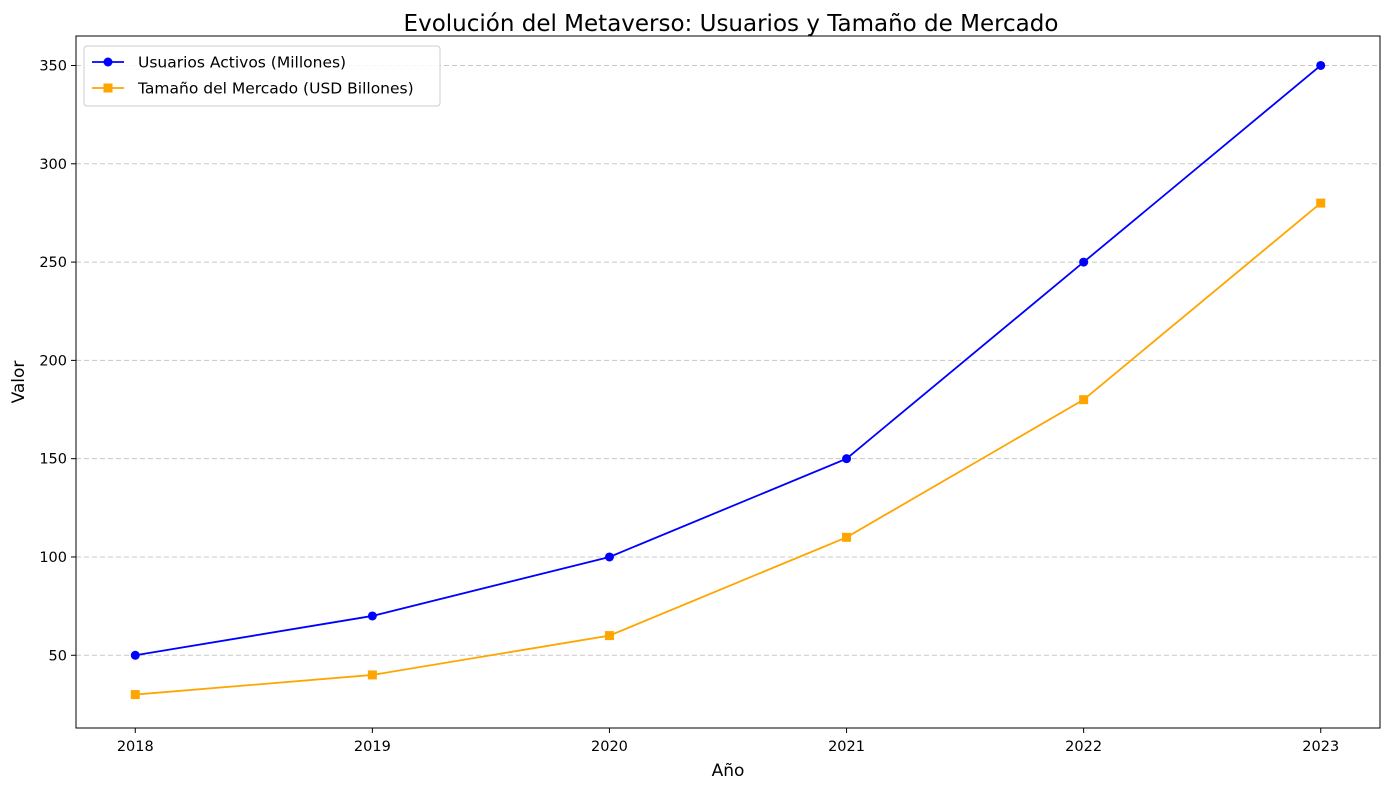 This screenshot has height=790, width=1389. What do you see at coordinates (53, 263) in the screenshot?
I see `y-tick-label: 250` at bounding box center [53, 263].